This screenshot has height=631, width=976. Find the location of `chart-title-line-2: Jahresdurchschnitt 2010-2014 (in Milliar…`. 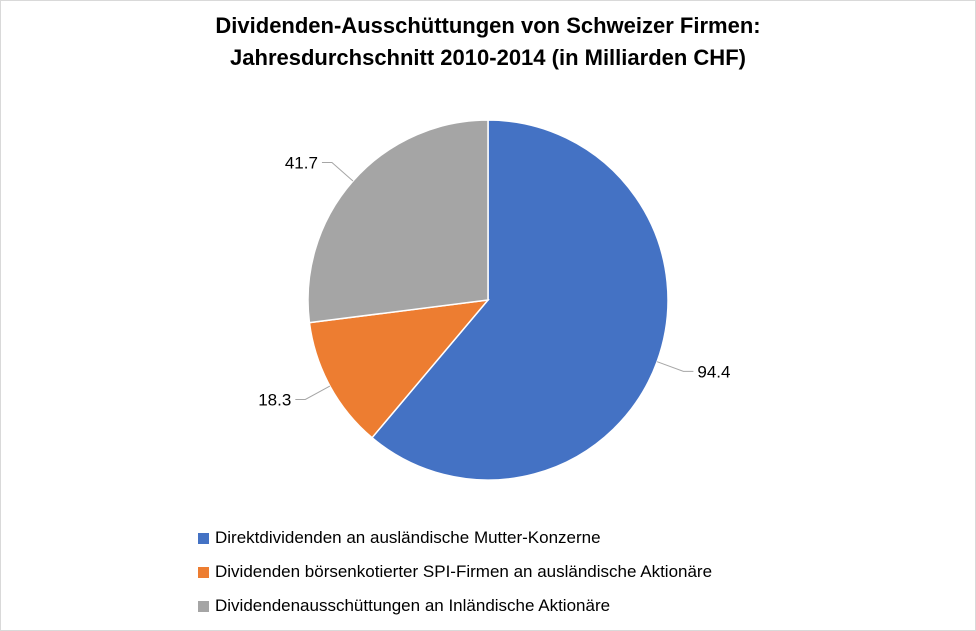

chart-title-line-2: Jahresdurchschnitt 2010-2014 (in Milliar… is located at coordinates (488, 57).